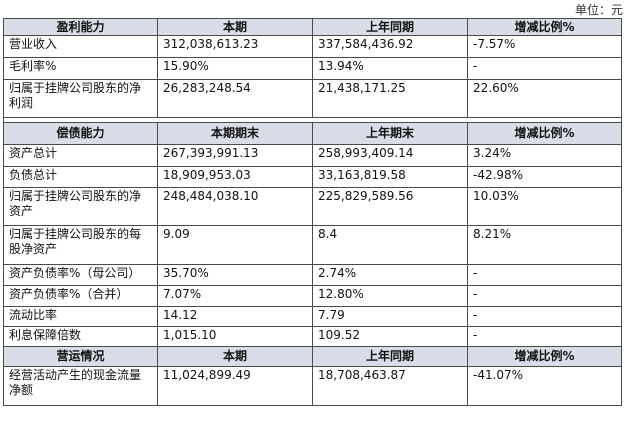 Image resolution: width=625 pixels, height=424 pixels. I want to click on current-value: 312,038,613.23, so click(234, 46).